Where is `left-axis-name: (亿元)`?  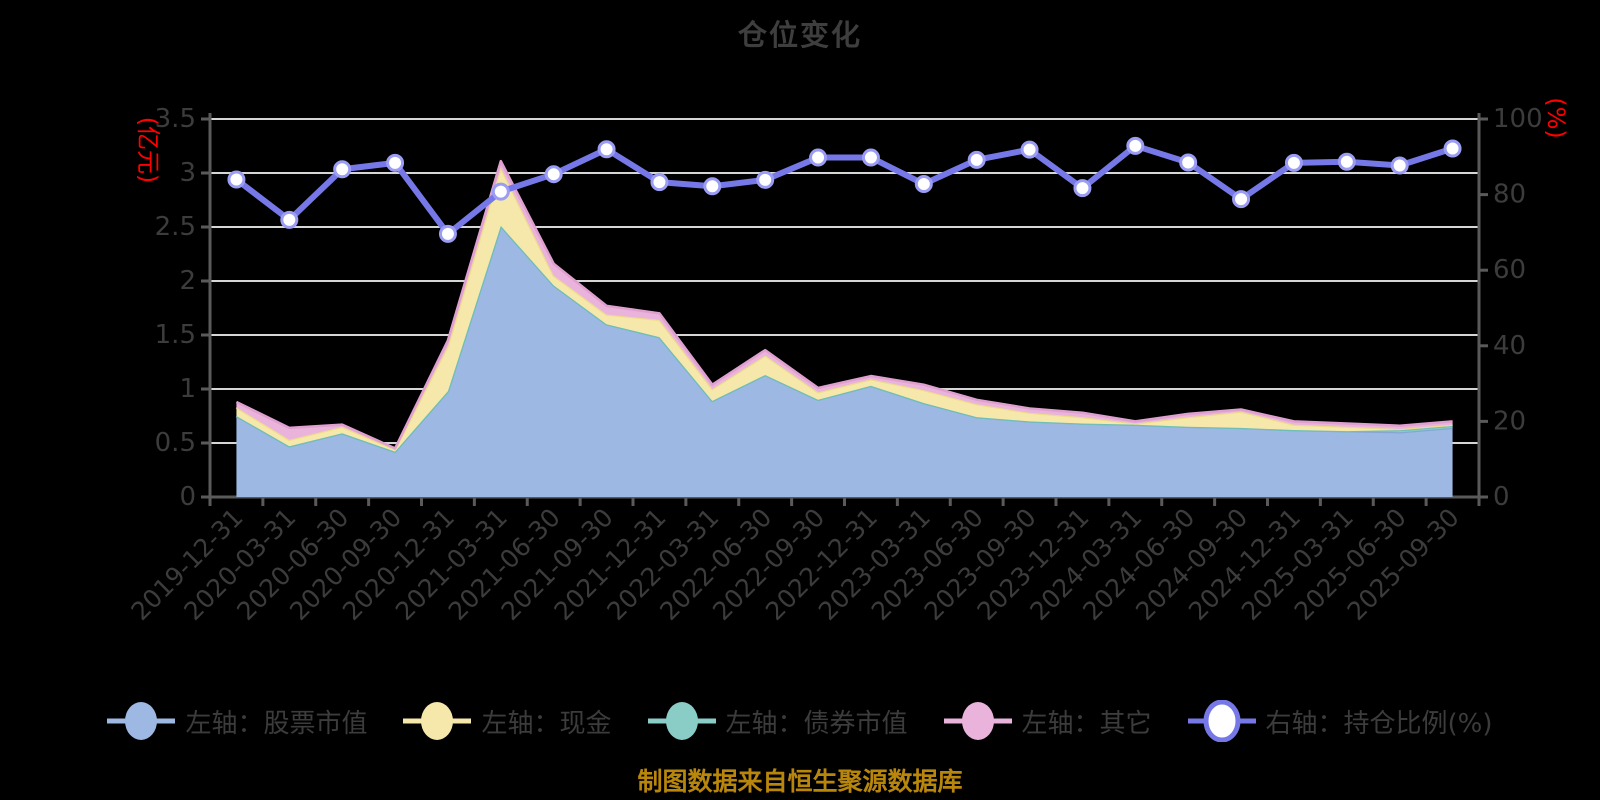 left-axis-name: (亿元) is located at coordinates (148, 150).